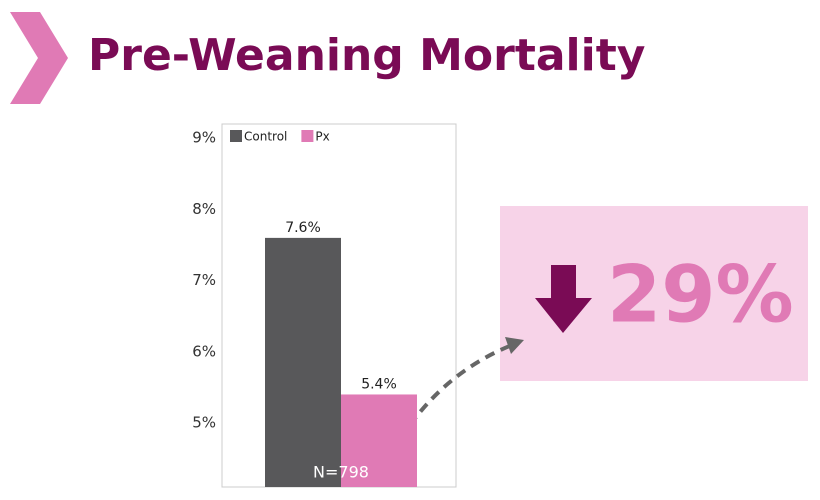 Image resolution: width=820 pixels, height=500 pixels. Describe the element at coordinates (700, 295) in the screenshot. I see `callout-value: 29%` at that location.